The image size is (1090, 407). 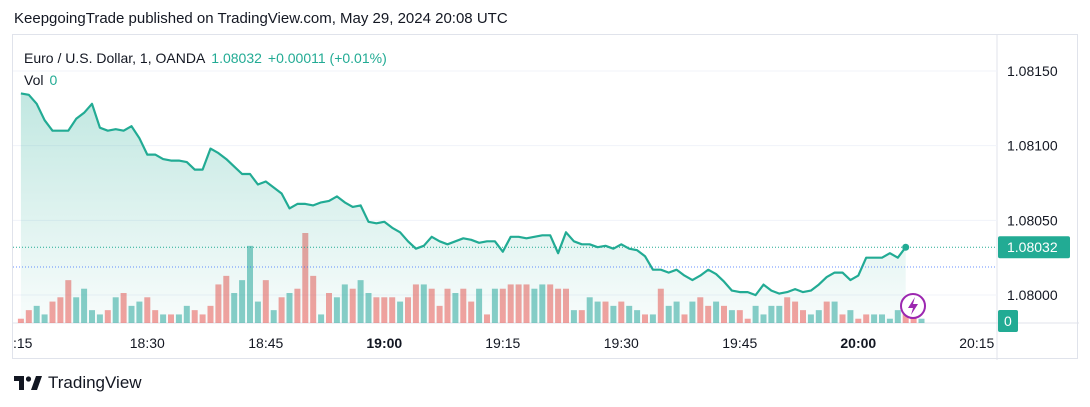 I want to click on y-tick-label: 1.08000, so click(x=1032, y=295).